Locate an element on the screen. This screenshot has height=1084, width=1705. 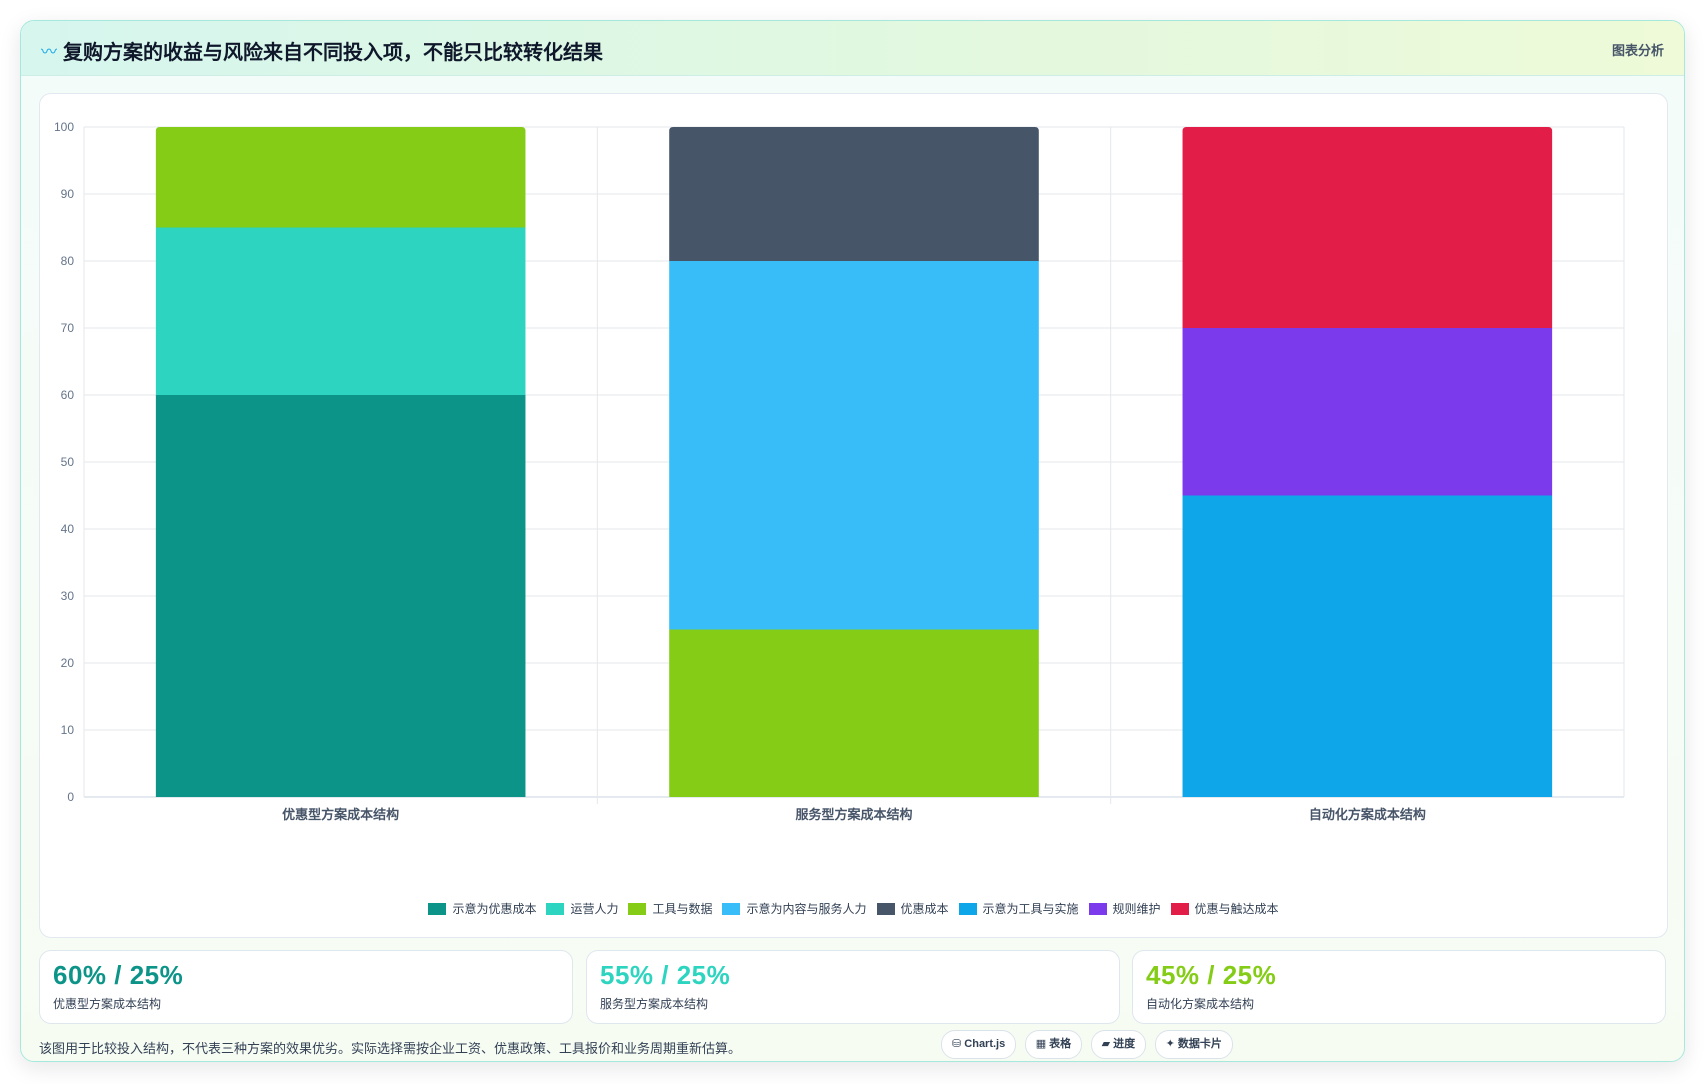
y-tick-label: 70 is located at coordinates (68, 328).